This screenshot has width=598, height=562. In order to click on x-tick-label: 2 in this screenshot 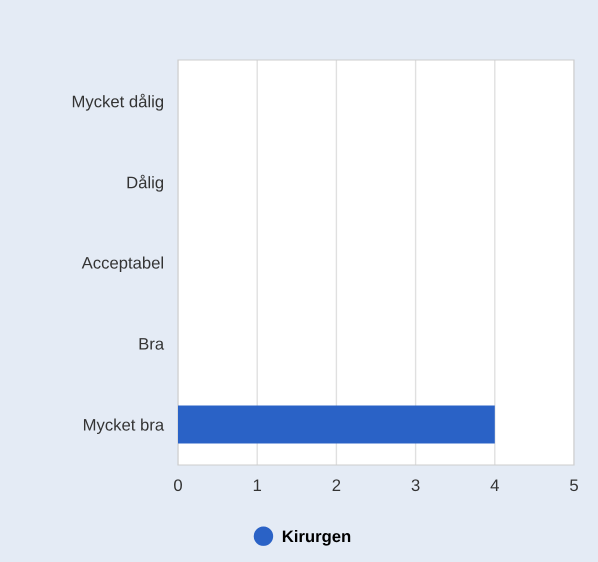, I will do `click(336, 485)`.